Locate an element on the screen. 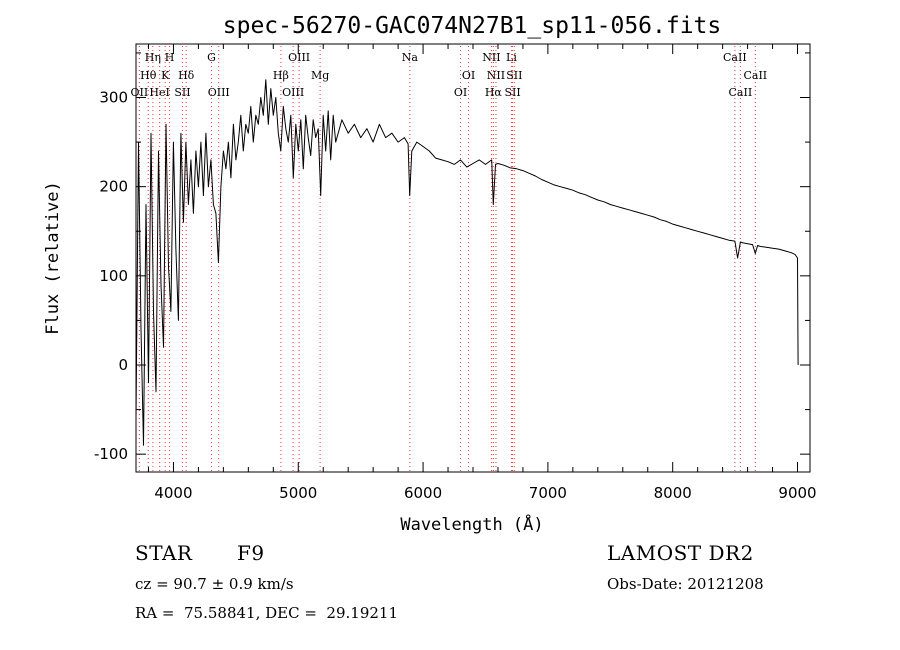  line-marker-label: Hα is located at coordinates (494, 92).